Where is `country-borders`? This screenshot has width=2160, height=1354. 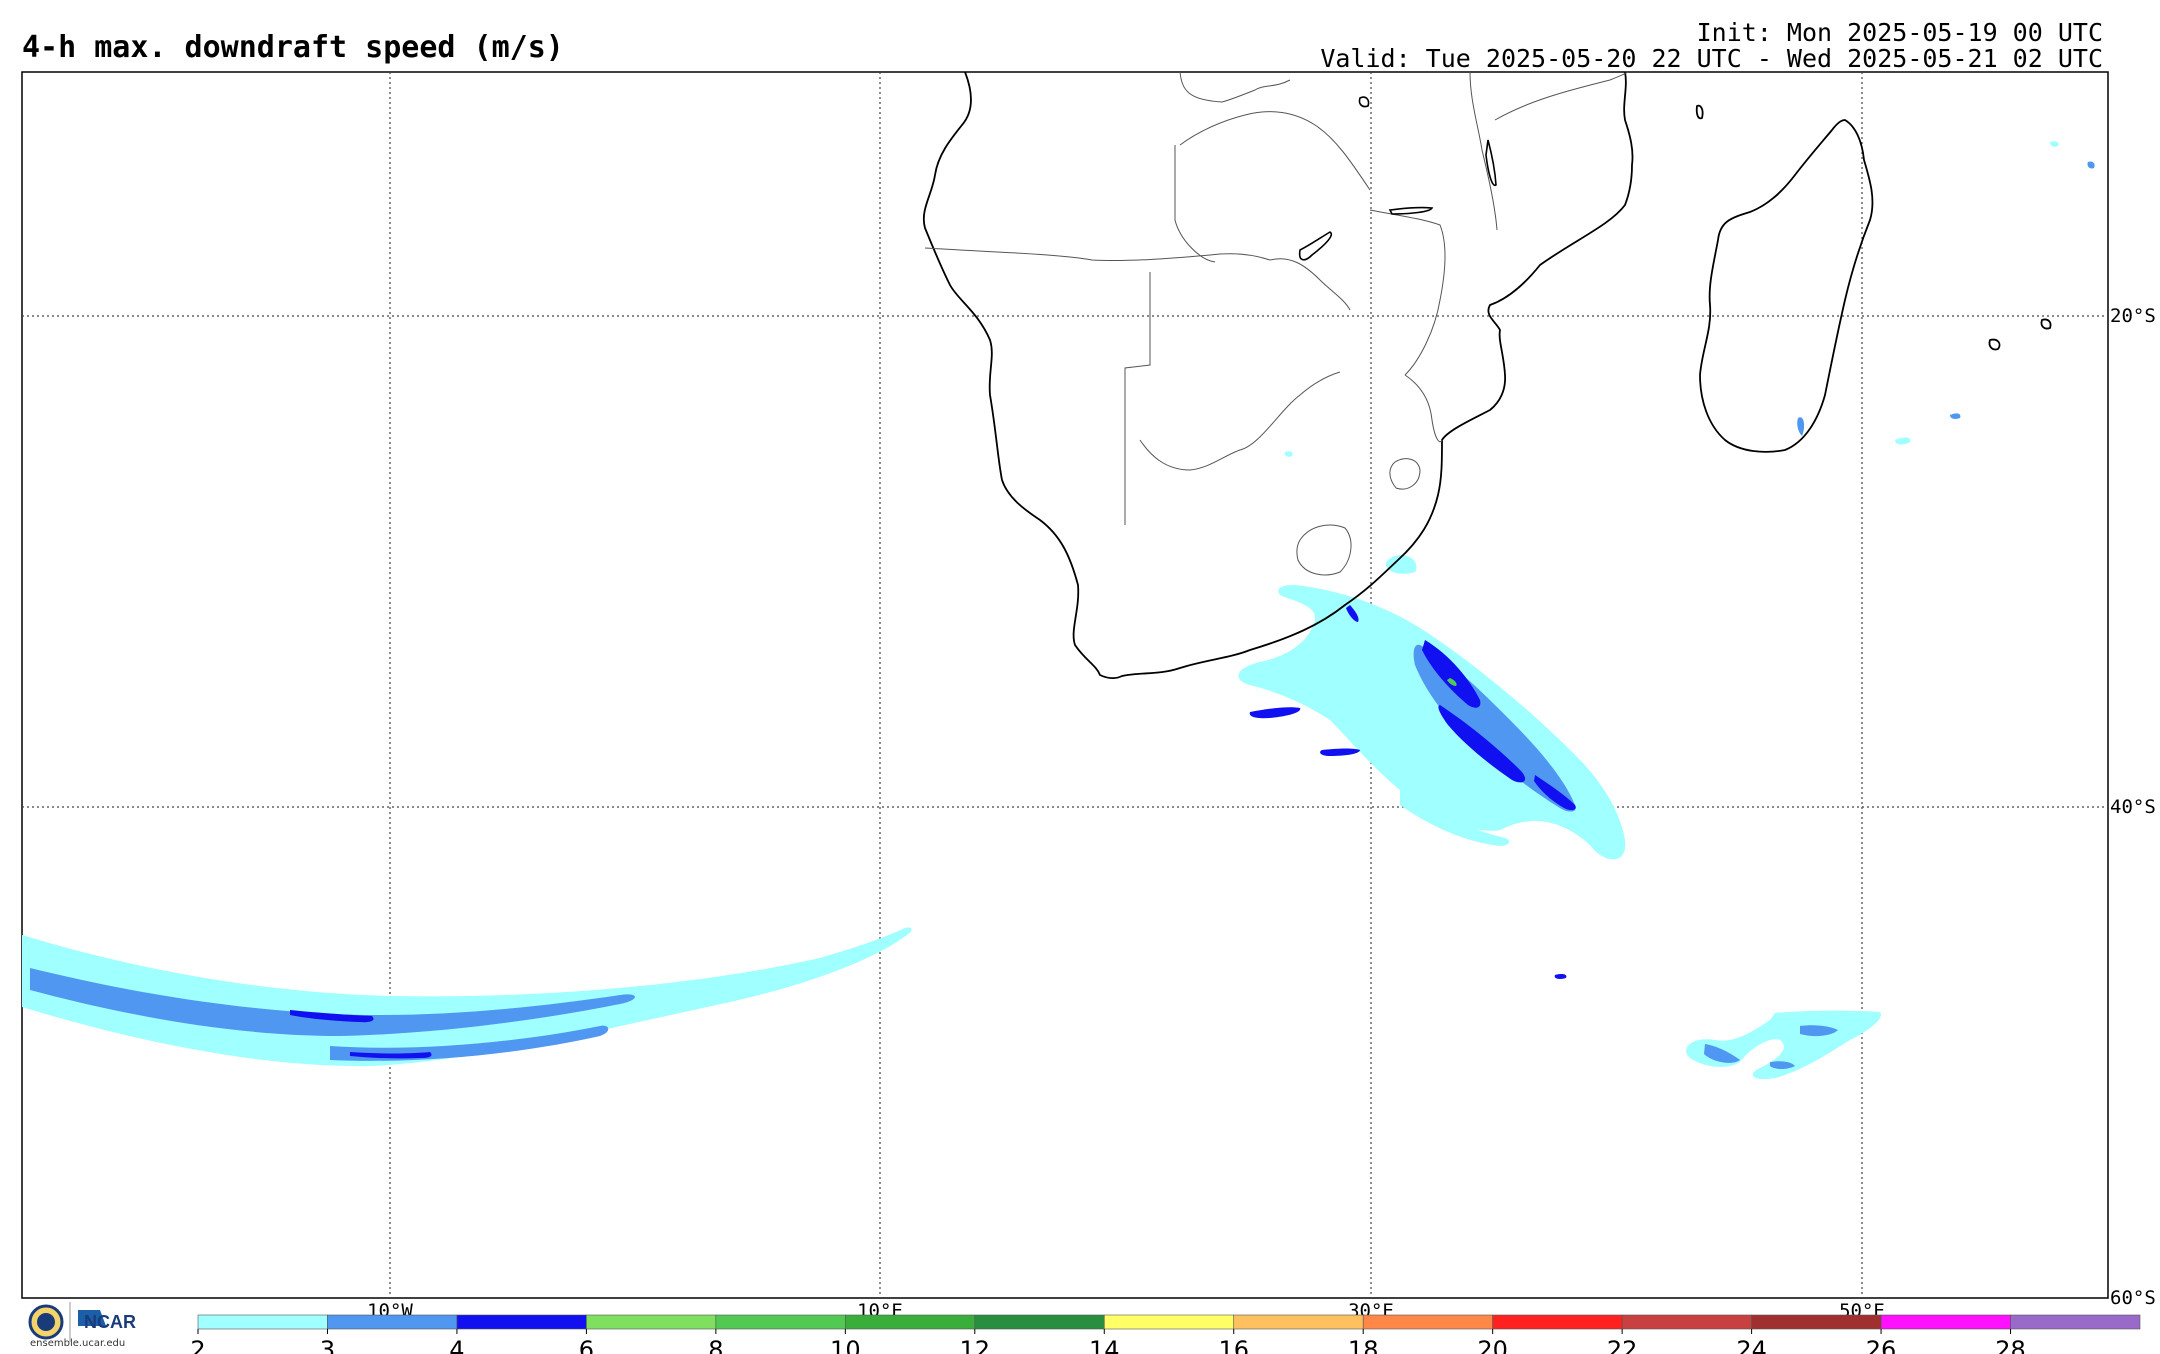
country-borders is located at coordinates (1276, 323).